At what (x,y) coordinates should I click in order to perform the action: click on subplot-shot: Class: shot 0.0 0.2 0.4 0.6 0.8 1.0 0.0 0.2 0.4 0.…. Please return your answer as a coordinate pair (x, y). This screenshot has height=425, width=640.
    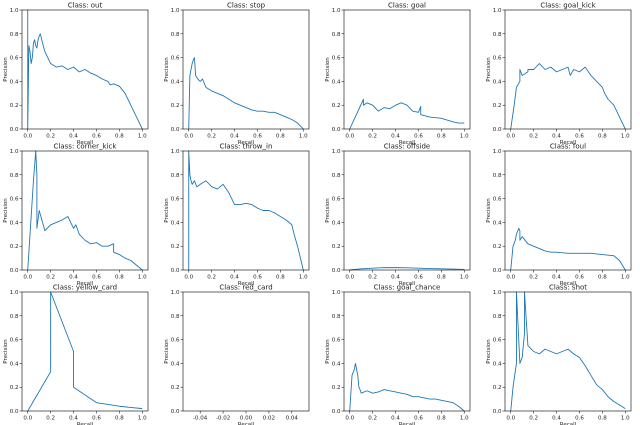
    Looking at the image, I should click on (559, 354).